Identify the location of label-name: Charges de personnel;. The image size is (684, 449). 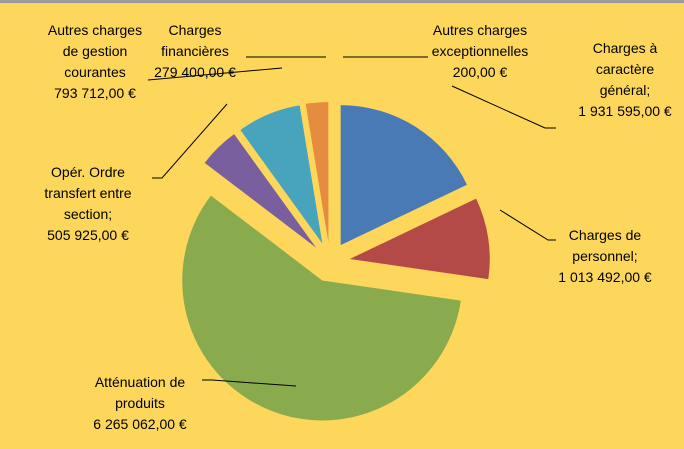
(605, 245).